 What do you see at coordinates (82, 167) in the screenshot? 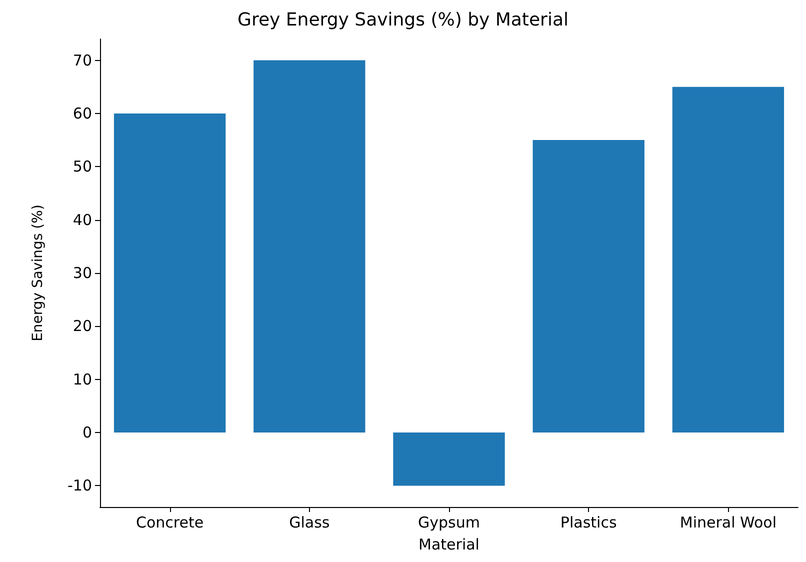
I see `y-tick-label: 50` at bounding box center [82, 167].